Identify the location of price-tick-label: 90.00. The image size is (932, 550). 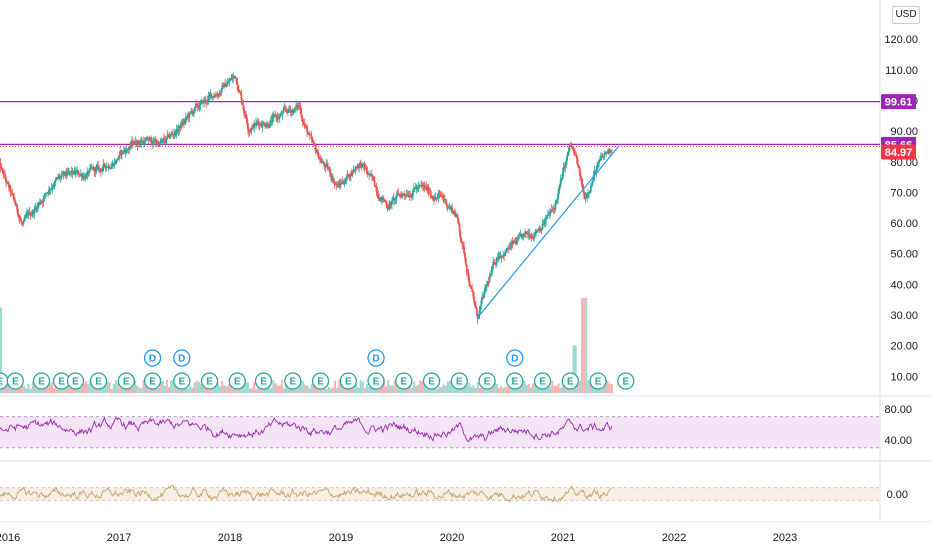
(904, 132).